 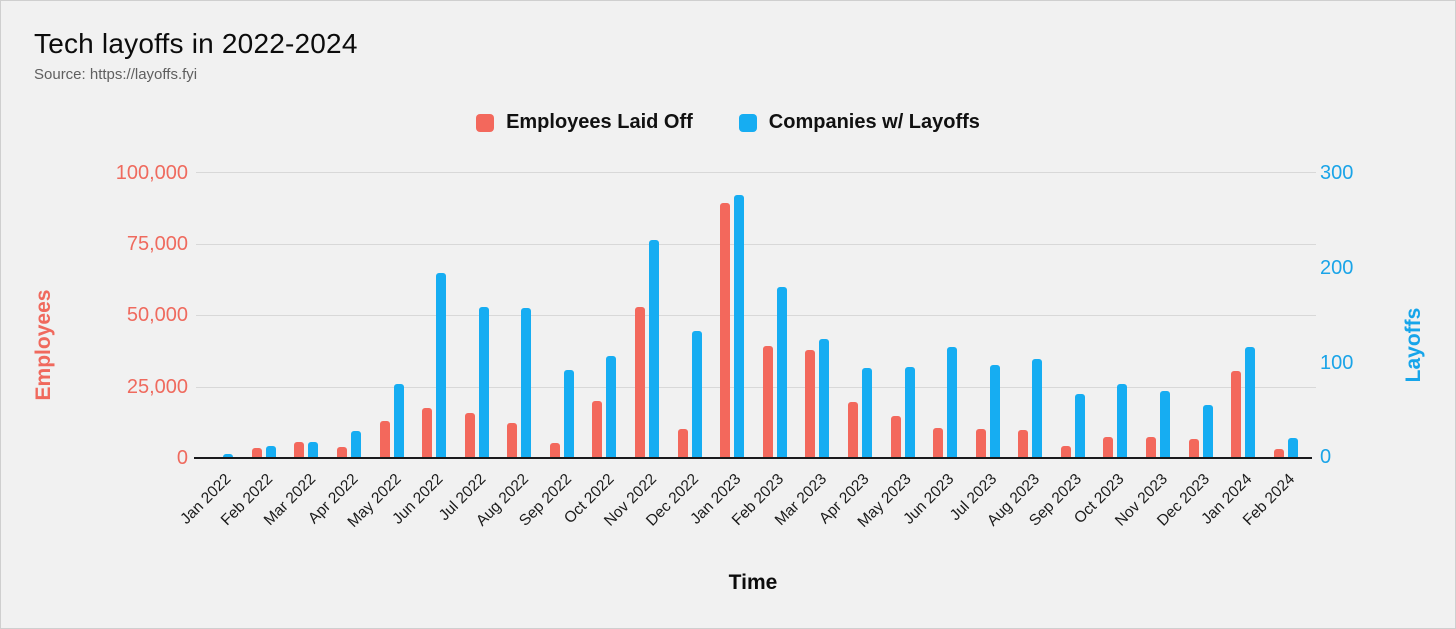 What do you see at coordinates (151, 173) in the screenshot?
I see `y-left-tick-100000: 100,000` at bounding box center [151, 173].